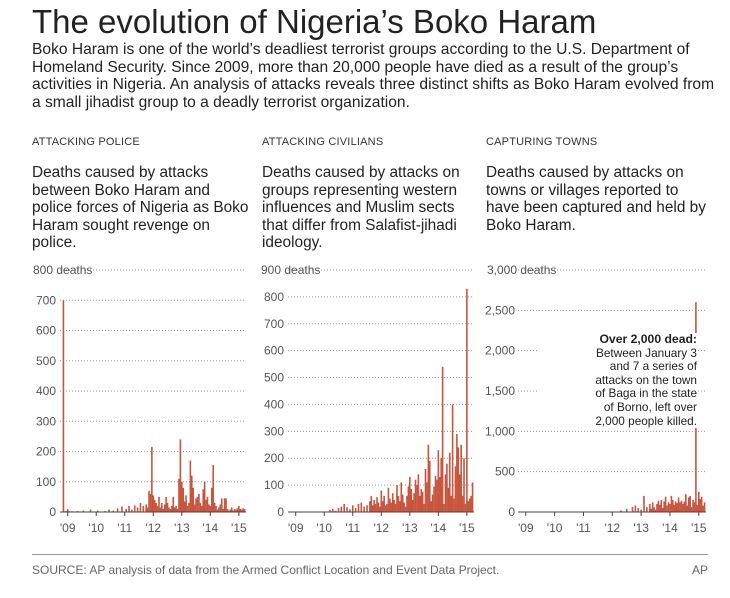  Describe the element at coordinates (618, 339) in the screenshot. I see `annotation-heading: Over 2,000 dead:` at that location.